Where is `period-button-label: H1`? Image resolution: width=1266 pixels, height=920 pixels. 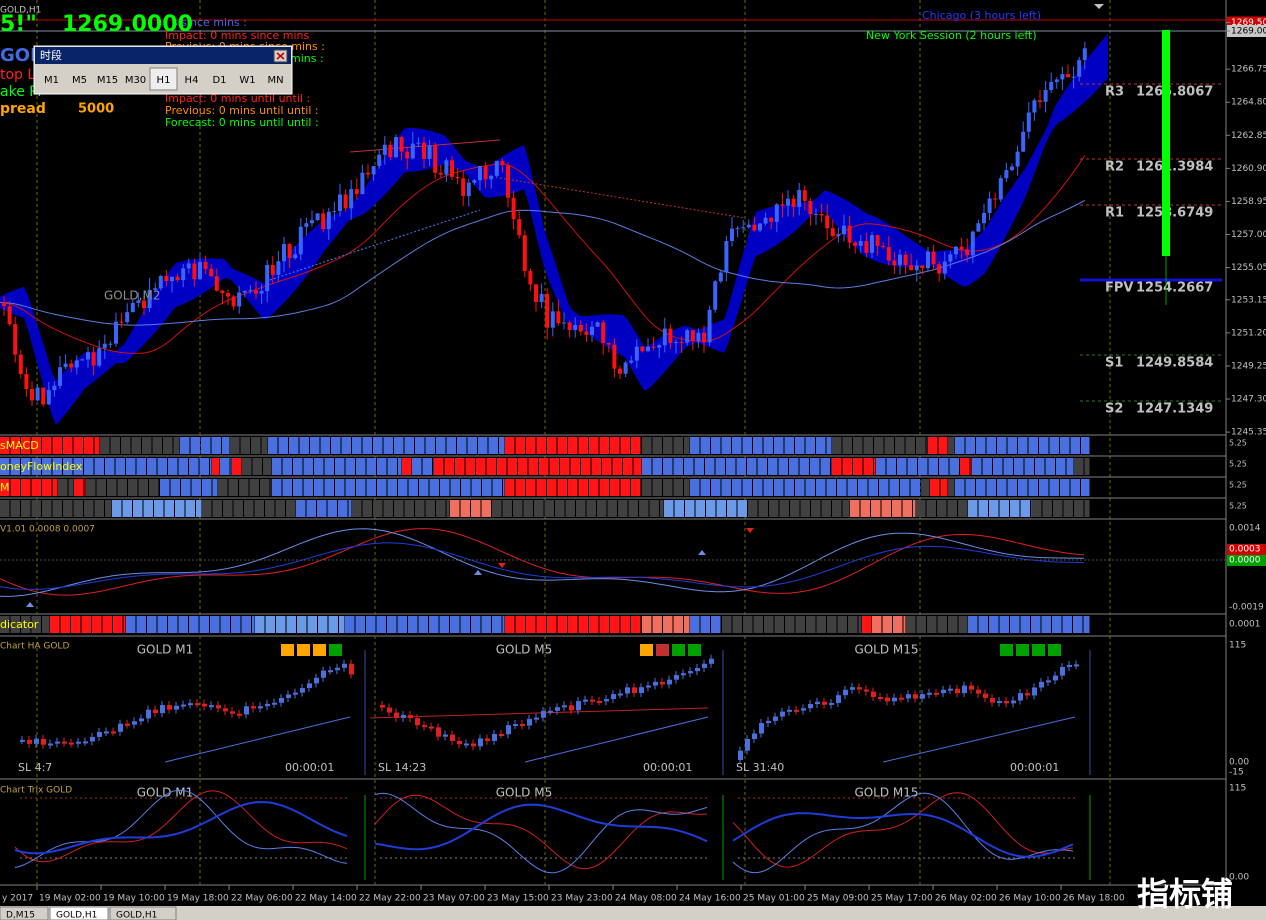 period-button-label: H1 is located at coordinates (164, 80).